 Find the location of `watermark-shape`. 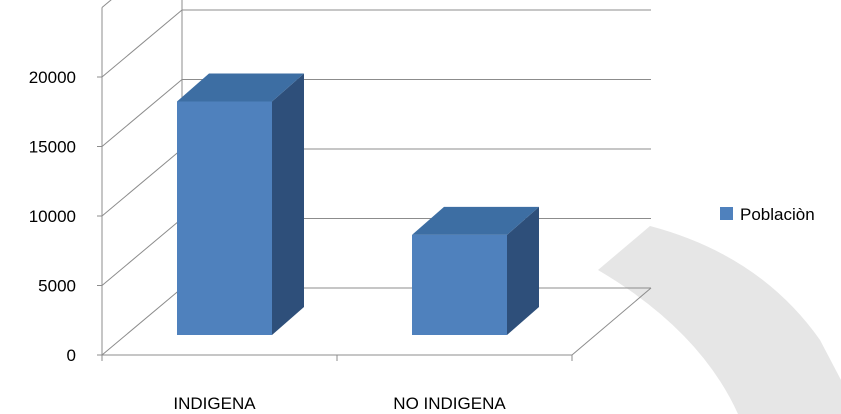

watermark-shape is located at coordinates (719, 320).